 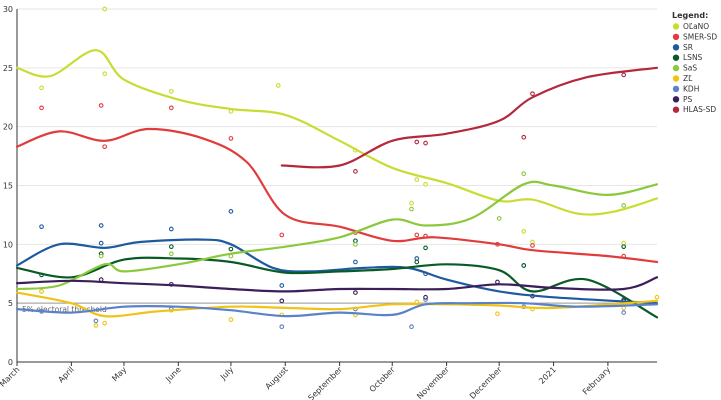 What do you see at coordinates (383, 380) in the screenshot?
I see `x-tick-label: October` at bounding box center [383, 380].